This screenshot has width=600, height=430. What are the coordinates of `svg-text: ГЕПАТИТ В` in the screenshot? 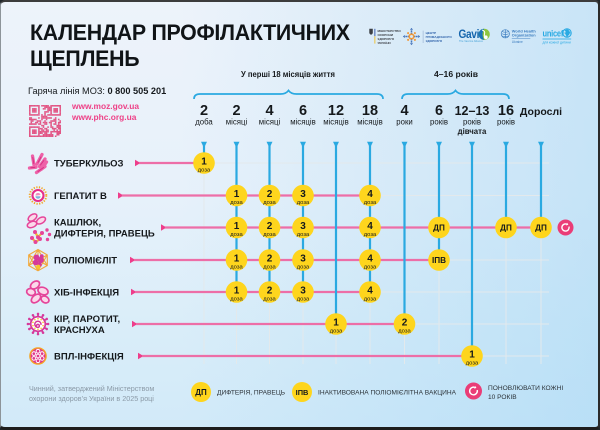 It's located at (80, 196).